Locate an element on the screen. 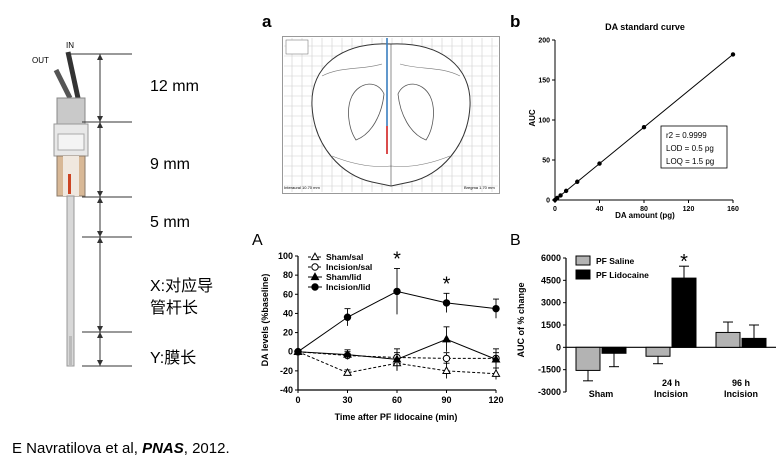 The image size is (783, 470). chart-A-legend-label: Incision/sal is located at coordinates (349, 267).